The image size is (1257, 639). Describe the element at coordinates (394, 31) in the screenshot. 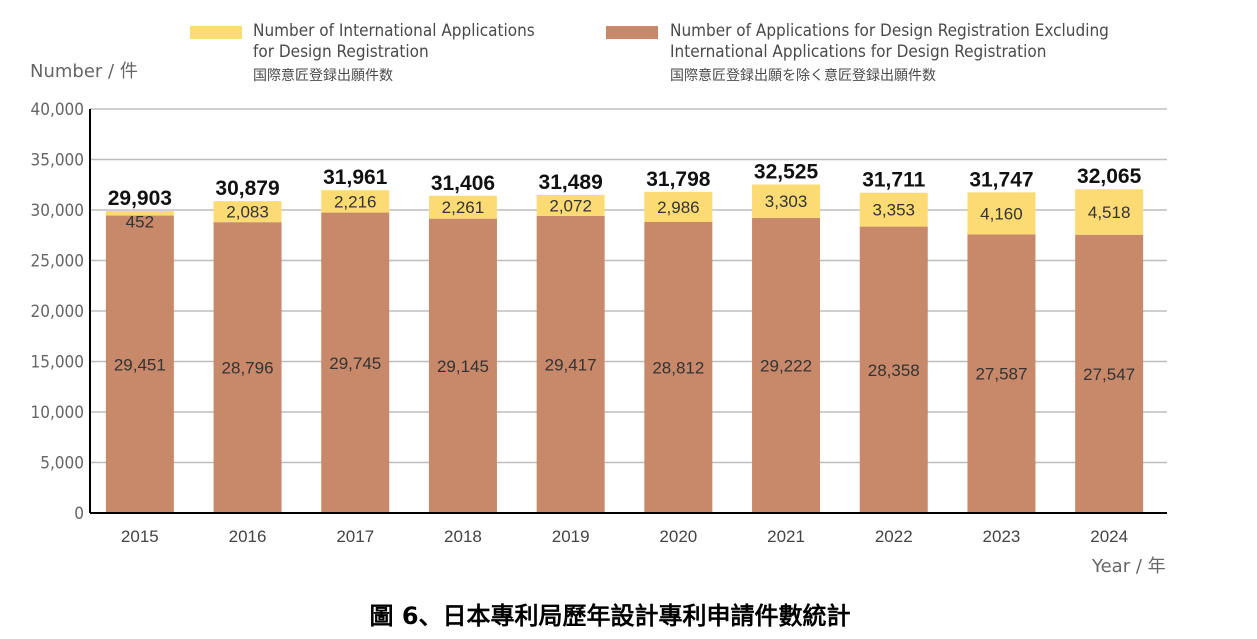

I see `legend-label: Number of International Applications` at that location.